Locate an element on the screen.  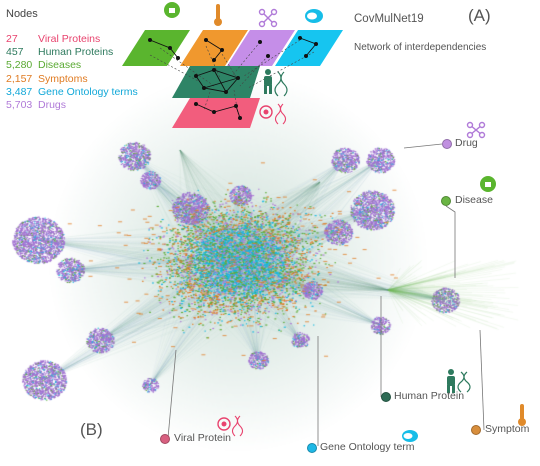
legend-count: 5,280 is located at coordinates (19, 65).